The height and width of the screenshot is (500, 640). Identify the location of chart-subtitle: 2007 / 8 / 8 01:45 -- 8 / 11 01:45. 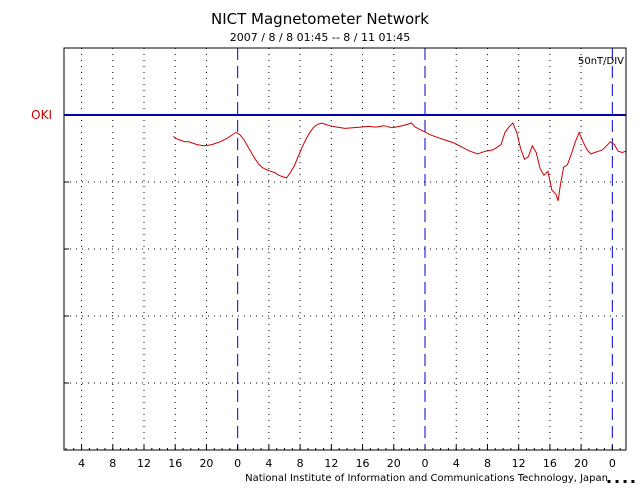
(320, 37).